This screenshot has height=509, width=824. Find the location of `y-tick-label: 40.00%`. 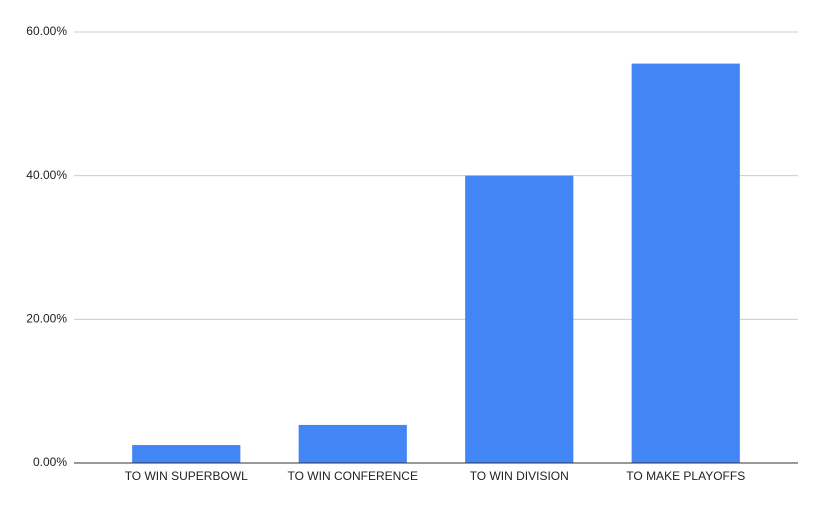

y-tick-label: 40.00% is located at coordinates (46, 175).